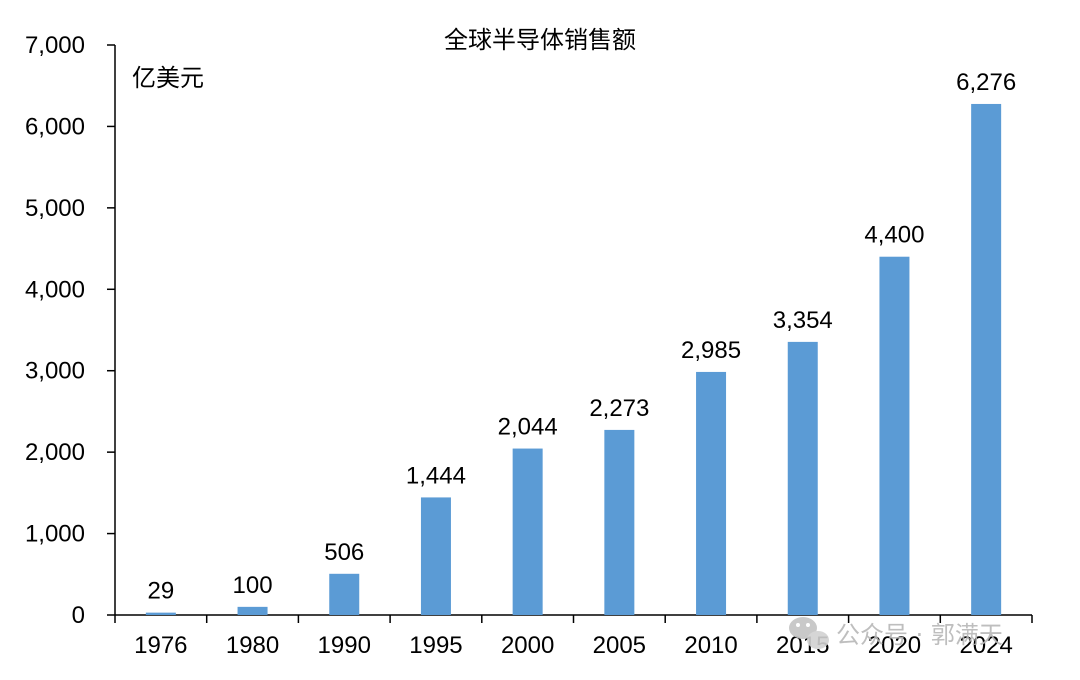 This screenshot has width=1080, height=680. Describe the element at coordinates (894, 645) in the screenshot. I see `x-tick-label: 2020` at that location.